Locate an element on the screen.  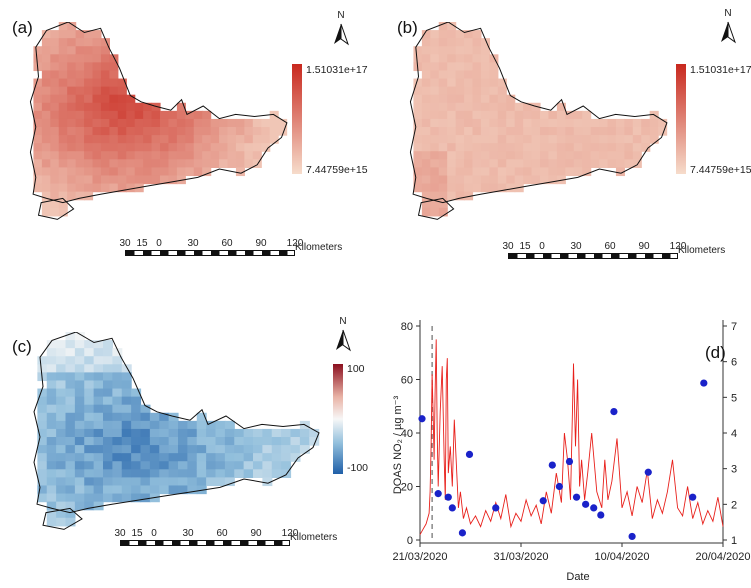
map-a is located at coordinates (160, 127).